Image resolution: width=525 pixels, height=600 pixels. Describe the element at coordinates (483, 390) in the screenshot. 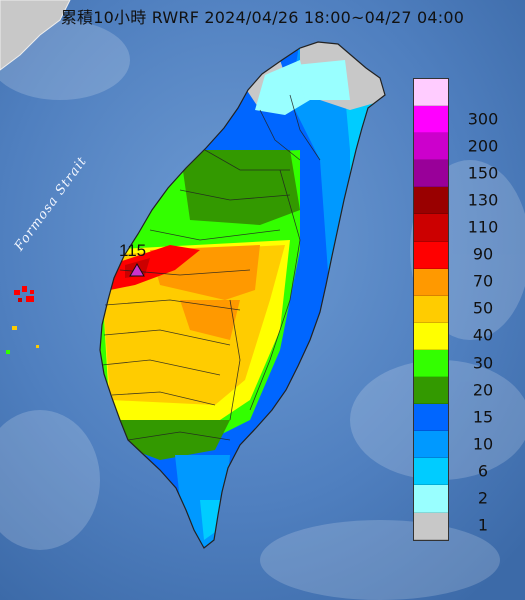

I see `legend-label: 20` at that location.